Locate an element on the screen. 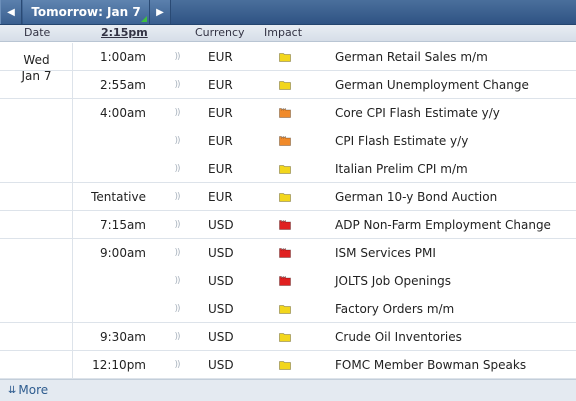 The width and height of the screenshot is (576, 401). date-weekday: Wed is located at coordinates (36, 60).